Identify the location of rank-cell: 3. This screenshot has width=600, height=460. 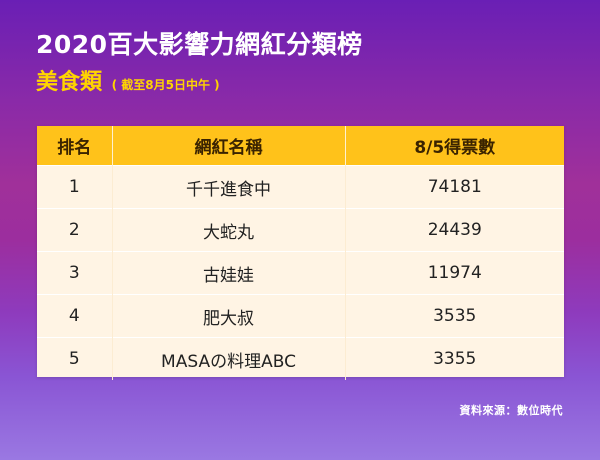
(75, 273).